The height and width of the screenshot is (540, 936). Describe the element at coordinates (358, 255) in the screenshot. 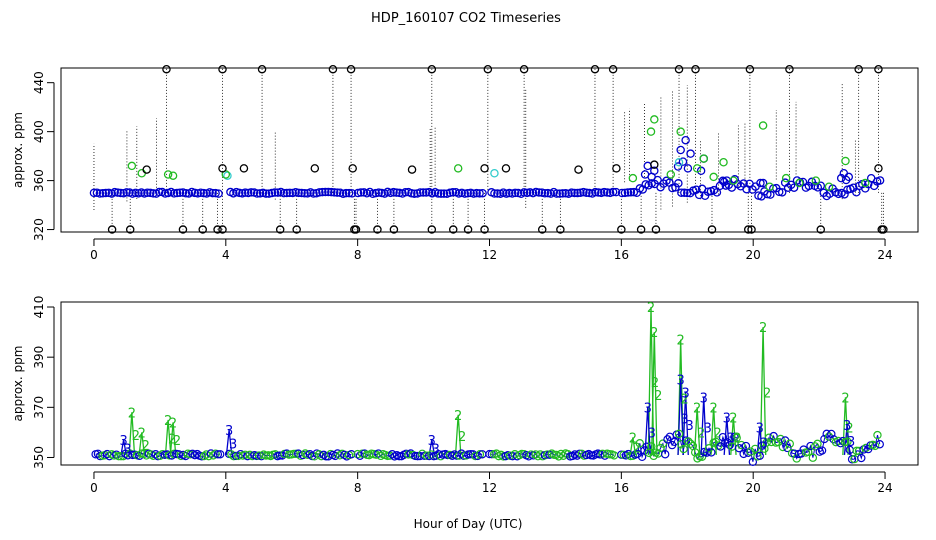

I see `top-x-tick-label: 8` at that location.